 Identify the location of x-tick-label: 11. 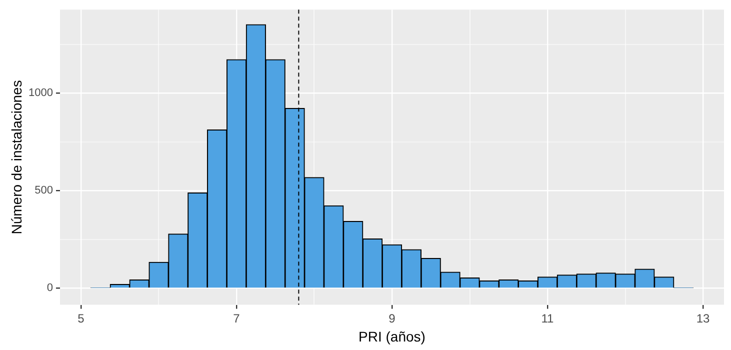
(547, 318).